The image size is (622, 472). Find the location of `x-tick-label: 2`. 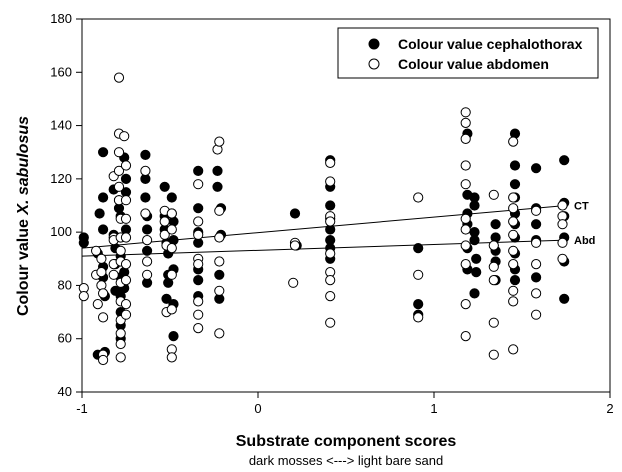

x-tick-label: 2 is located at coordinates (609, 408).